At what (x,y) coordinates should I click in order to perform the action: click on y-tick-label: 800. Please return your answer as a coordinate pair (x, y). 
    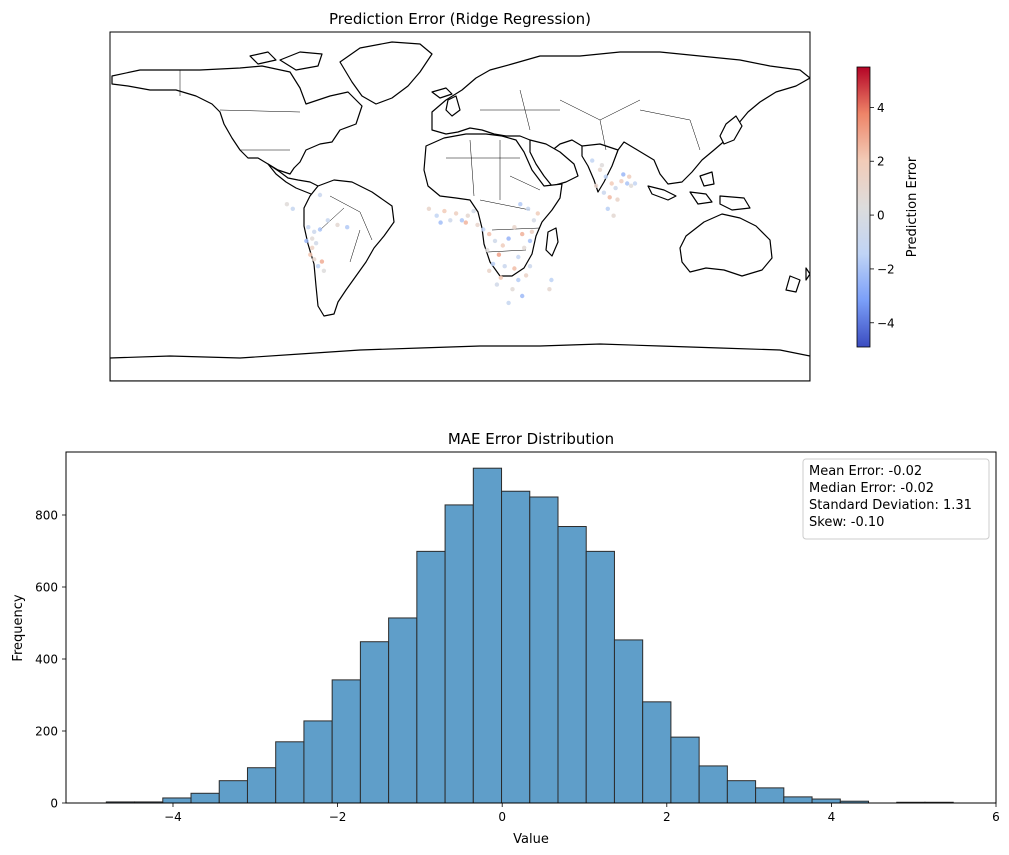
    Looking at the image, I should click on (46, 516).